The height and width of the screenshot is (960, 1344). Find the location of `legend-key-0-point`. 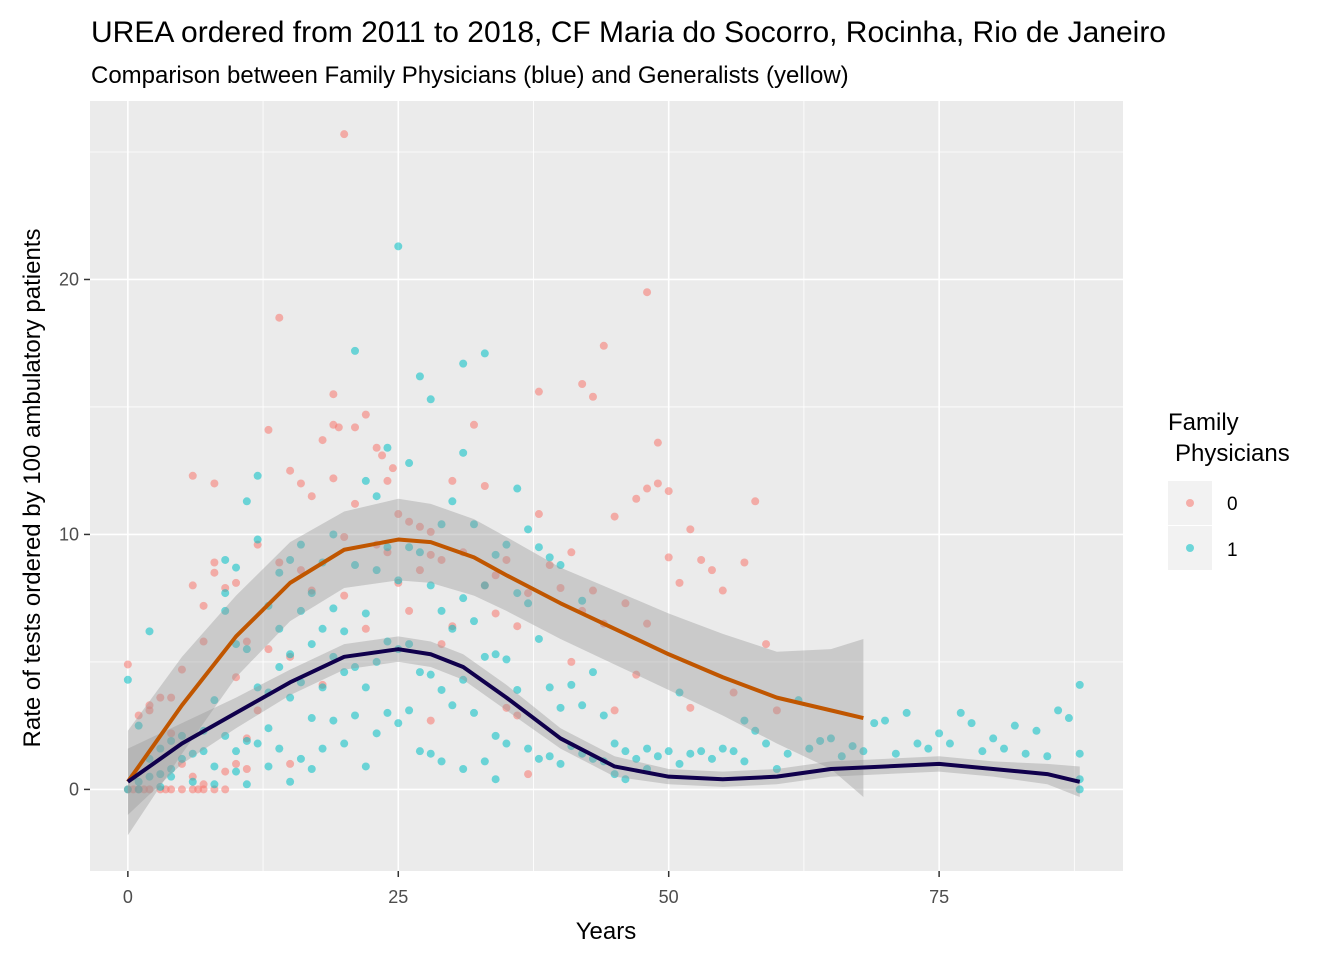

legend-key-0-point is located at coordinates (1190, 503).